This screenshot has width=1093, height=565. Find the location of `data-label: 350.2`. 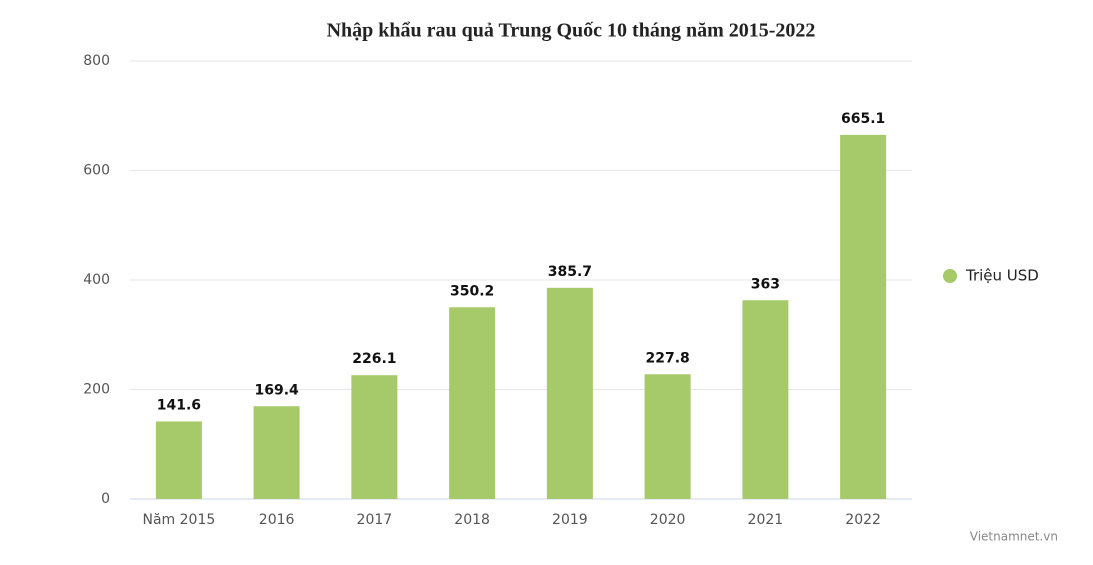

data-label: 350.2 is located at coordinates (472, 291).